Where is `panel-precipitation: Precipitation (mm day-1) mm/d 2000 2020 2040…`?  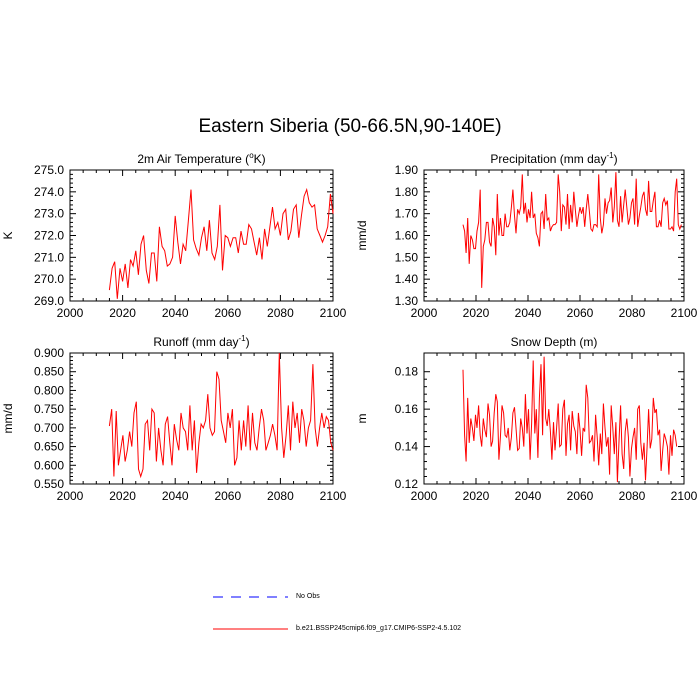
panel-precipitation: Precipitation (mm day-1) mm/d 2000 2020 2040… is located at coordinates (526, 235).